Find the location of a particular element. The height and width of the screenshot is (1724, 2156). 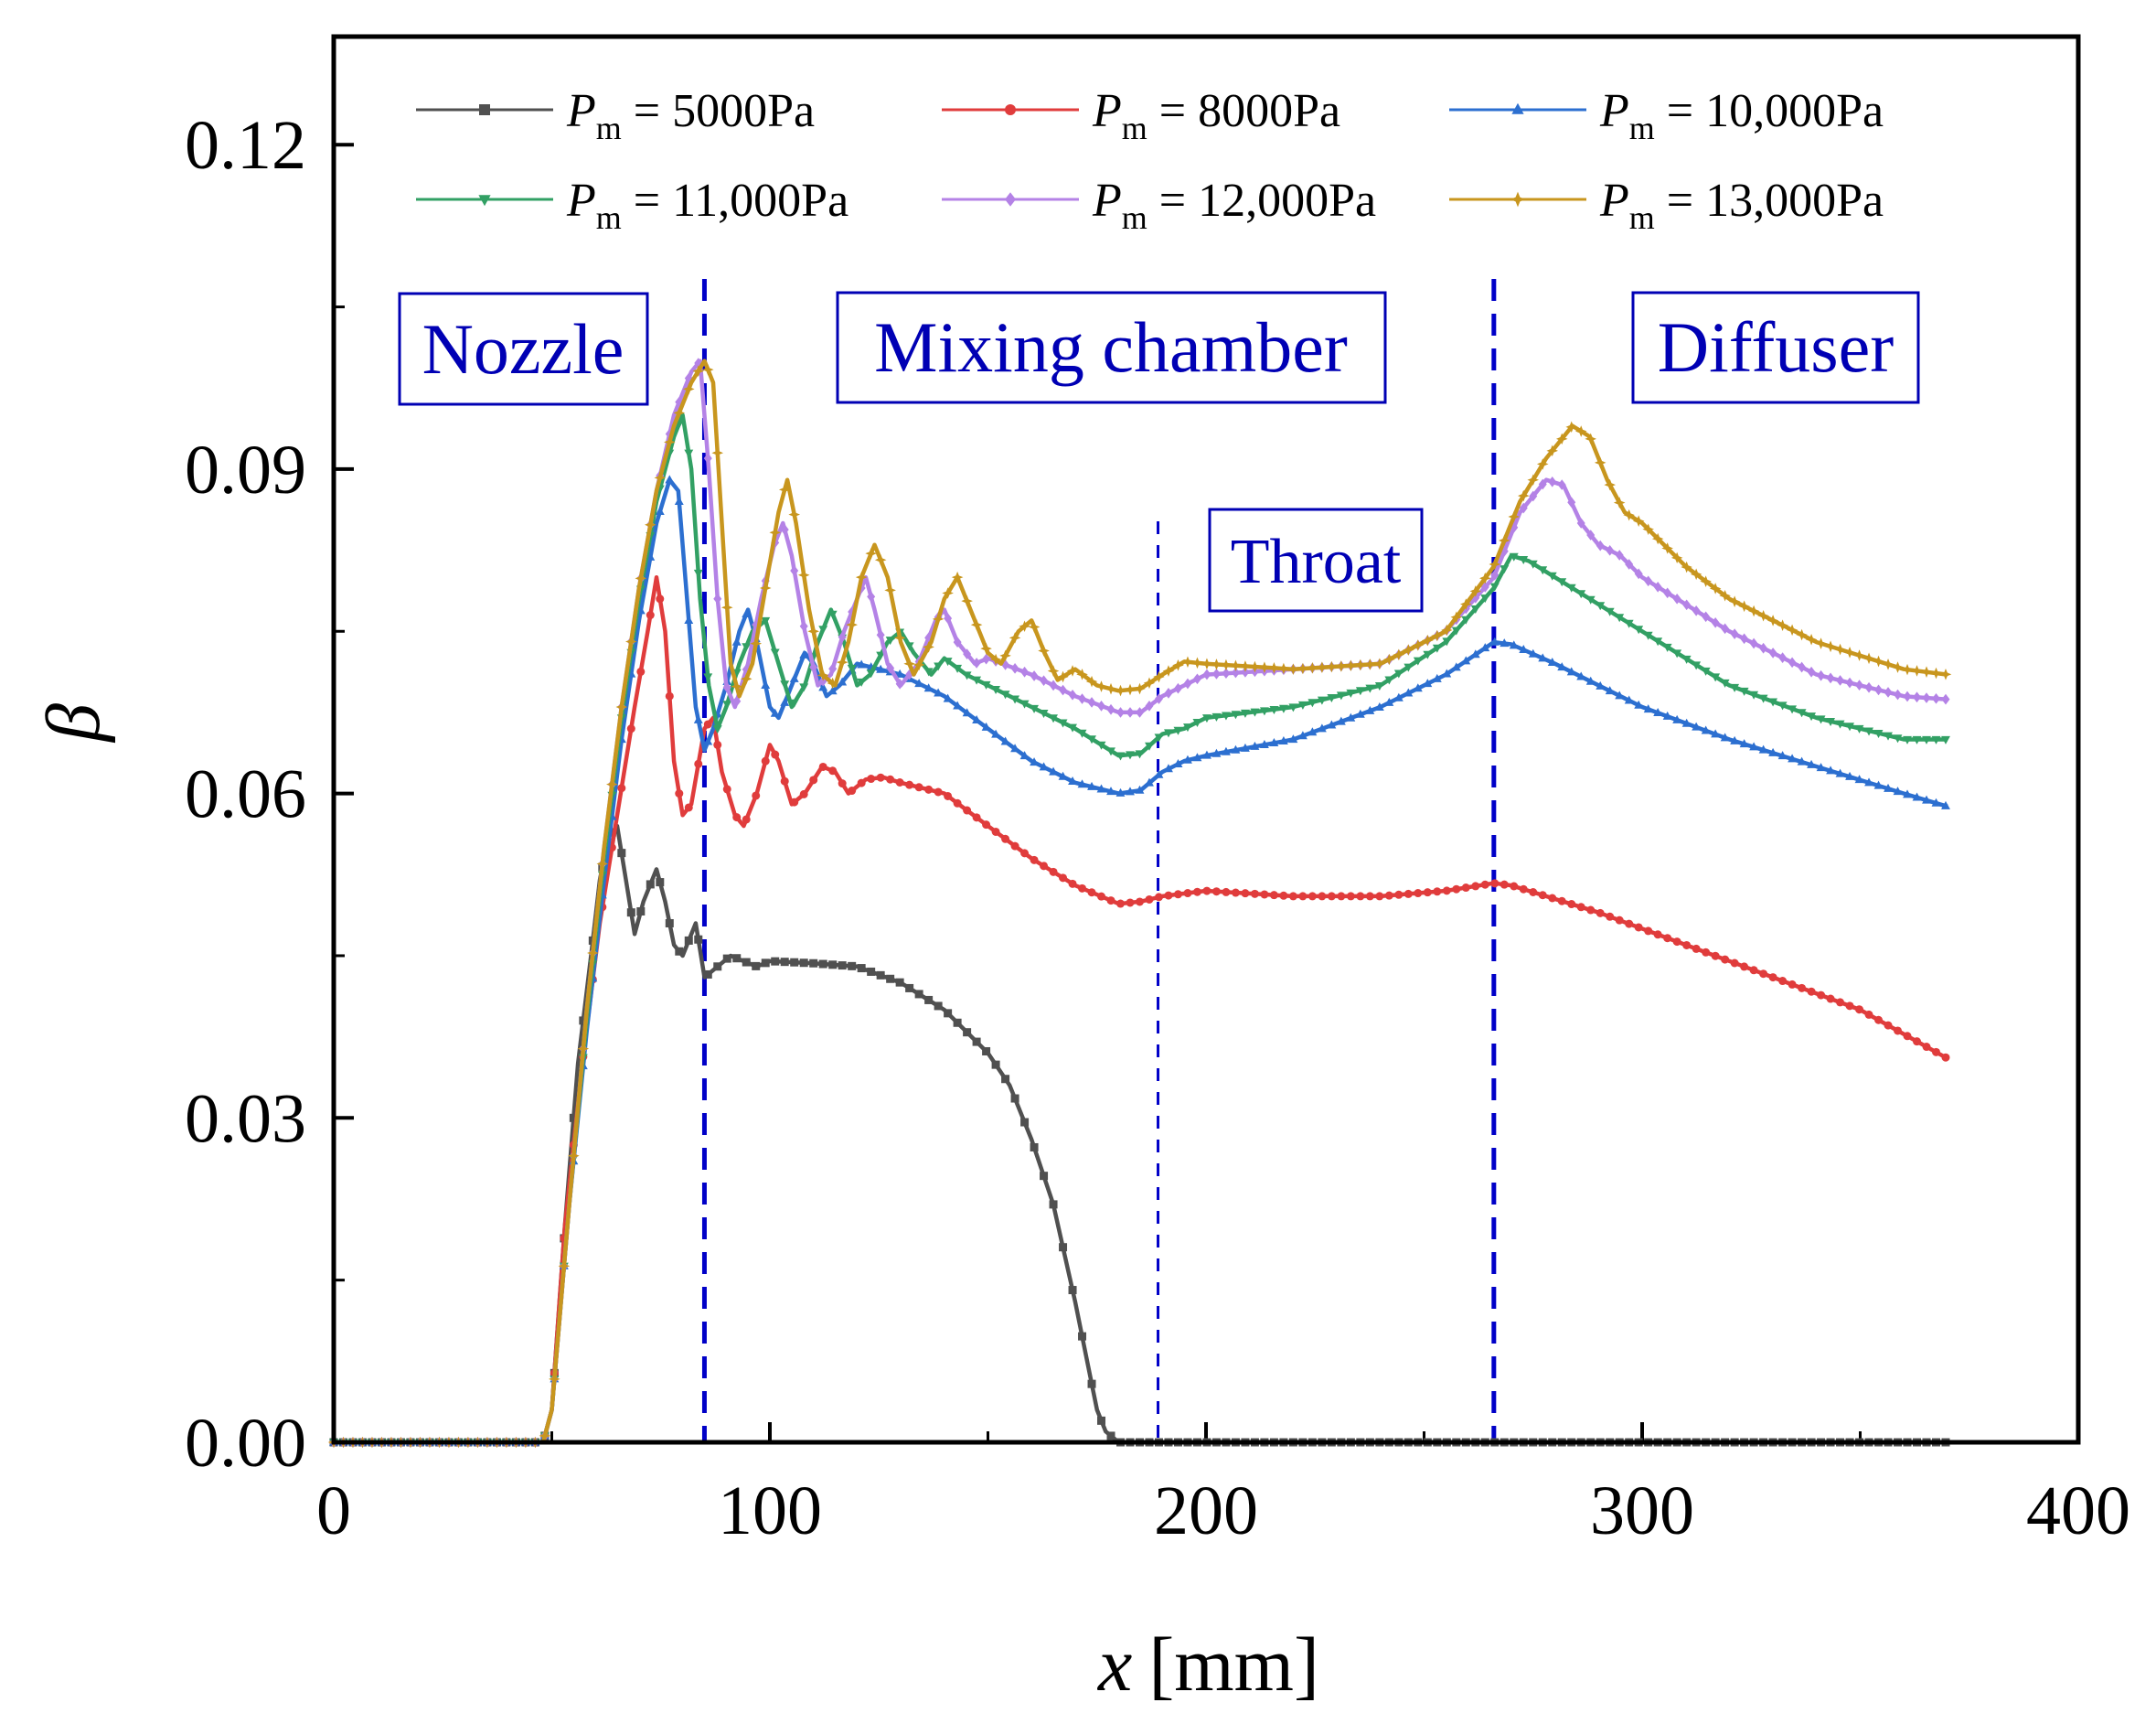

legend-value: = 12,000Pa is located at coordinates (1261, 201).